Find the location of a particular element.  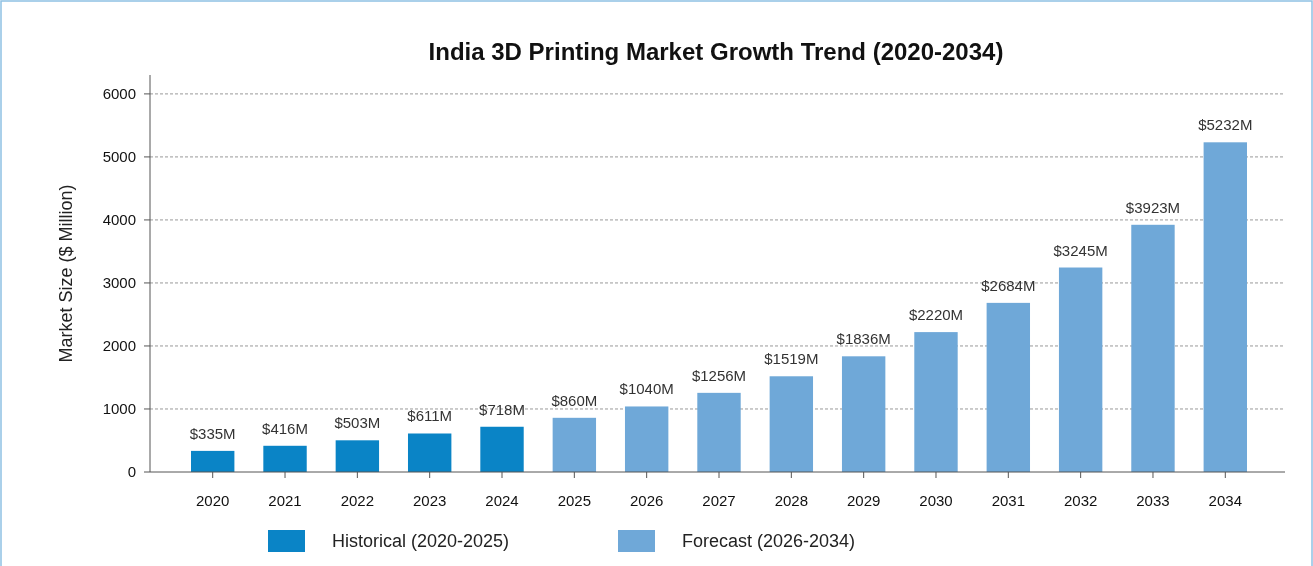

x-tick-label: 2021 is located at coordinates (285, 500).